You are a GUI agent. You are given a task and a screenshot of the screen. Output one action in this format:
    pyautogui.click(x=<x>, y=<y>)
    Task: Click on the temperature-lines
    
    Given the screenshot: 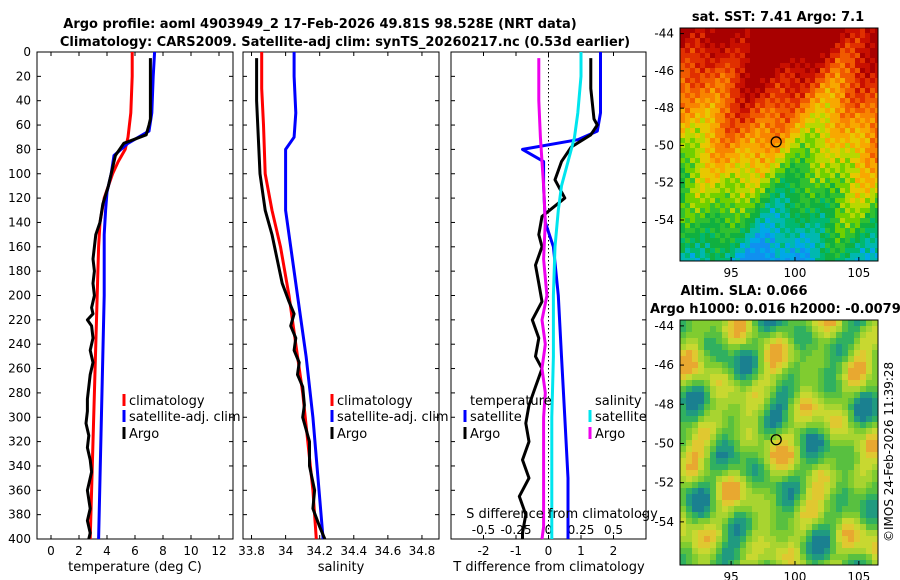 What is the action you would take?
    pyautogui.click(x=120, y=295)
    